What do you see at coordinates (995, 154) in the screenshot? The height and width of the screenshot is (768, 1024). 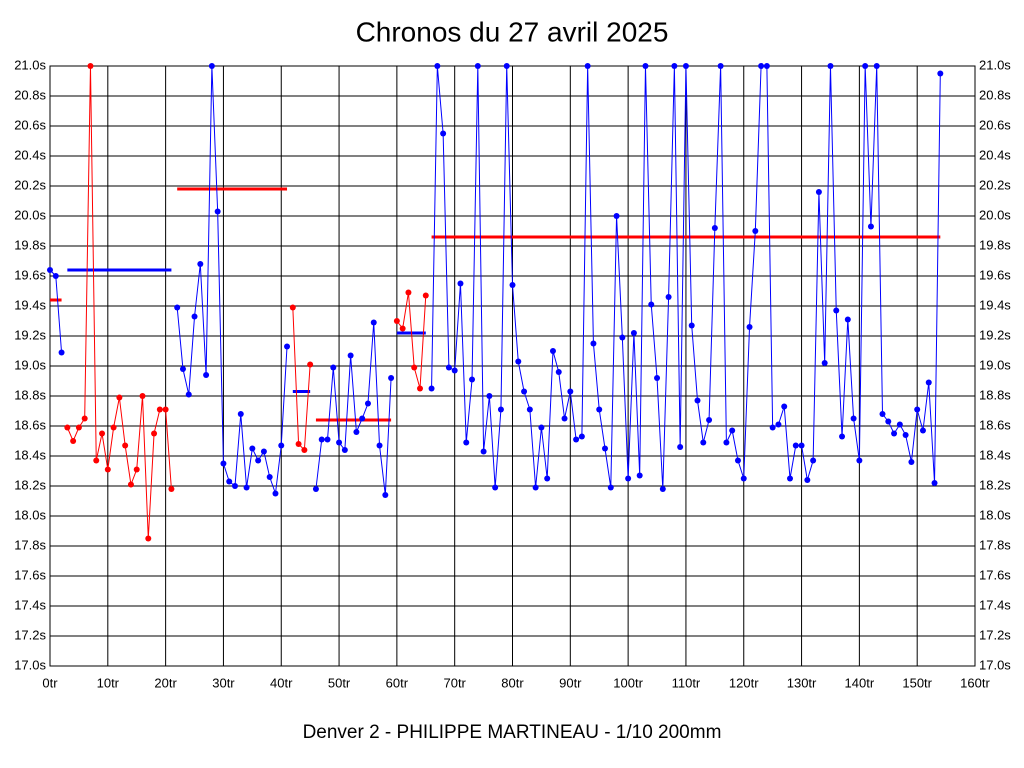 I see `y-tick-label-right: 20.4s` at bounding box center [995, 154].